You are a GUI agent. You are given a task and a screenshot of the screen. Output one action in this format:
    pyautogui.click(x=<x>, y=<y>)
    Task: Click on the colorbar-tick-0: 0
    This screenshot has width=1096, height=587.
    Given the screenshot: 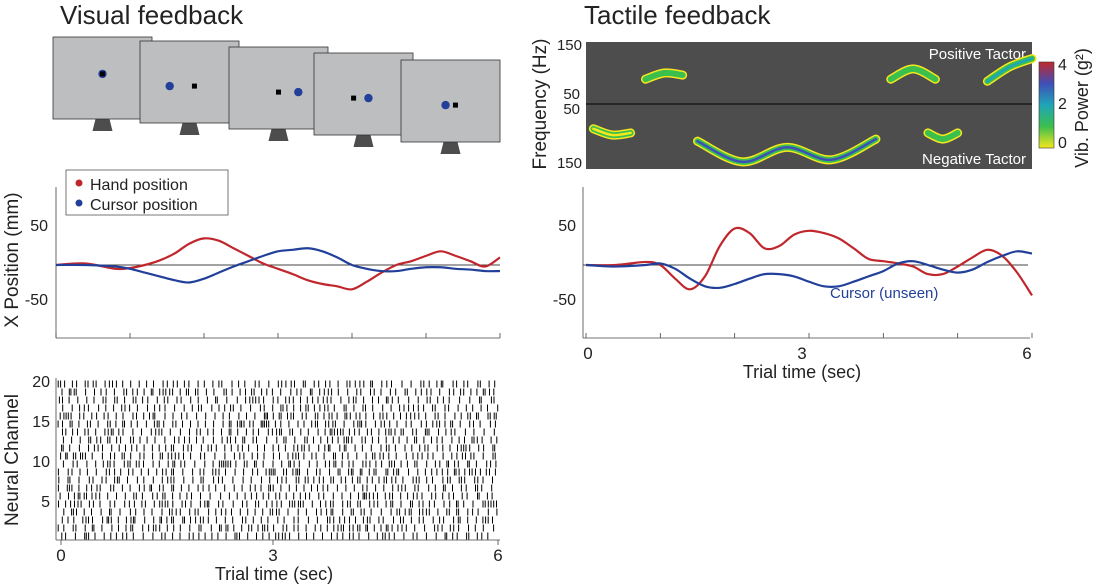 What is the action you would take?
    pyautogui.click(x=1062, y=143)
    